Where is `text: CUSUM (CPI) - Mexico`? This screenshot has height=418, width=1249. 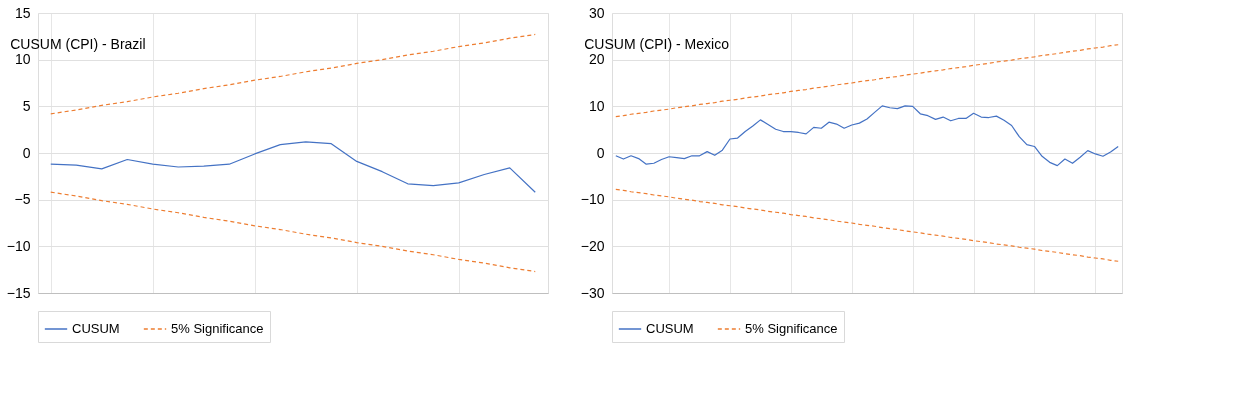
text: CUSUM (CPI) - Mexico is located at coordinates (657, 44).